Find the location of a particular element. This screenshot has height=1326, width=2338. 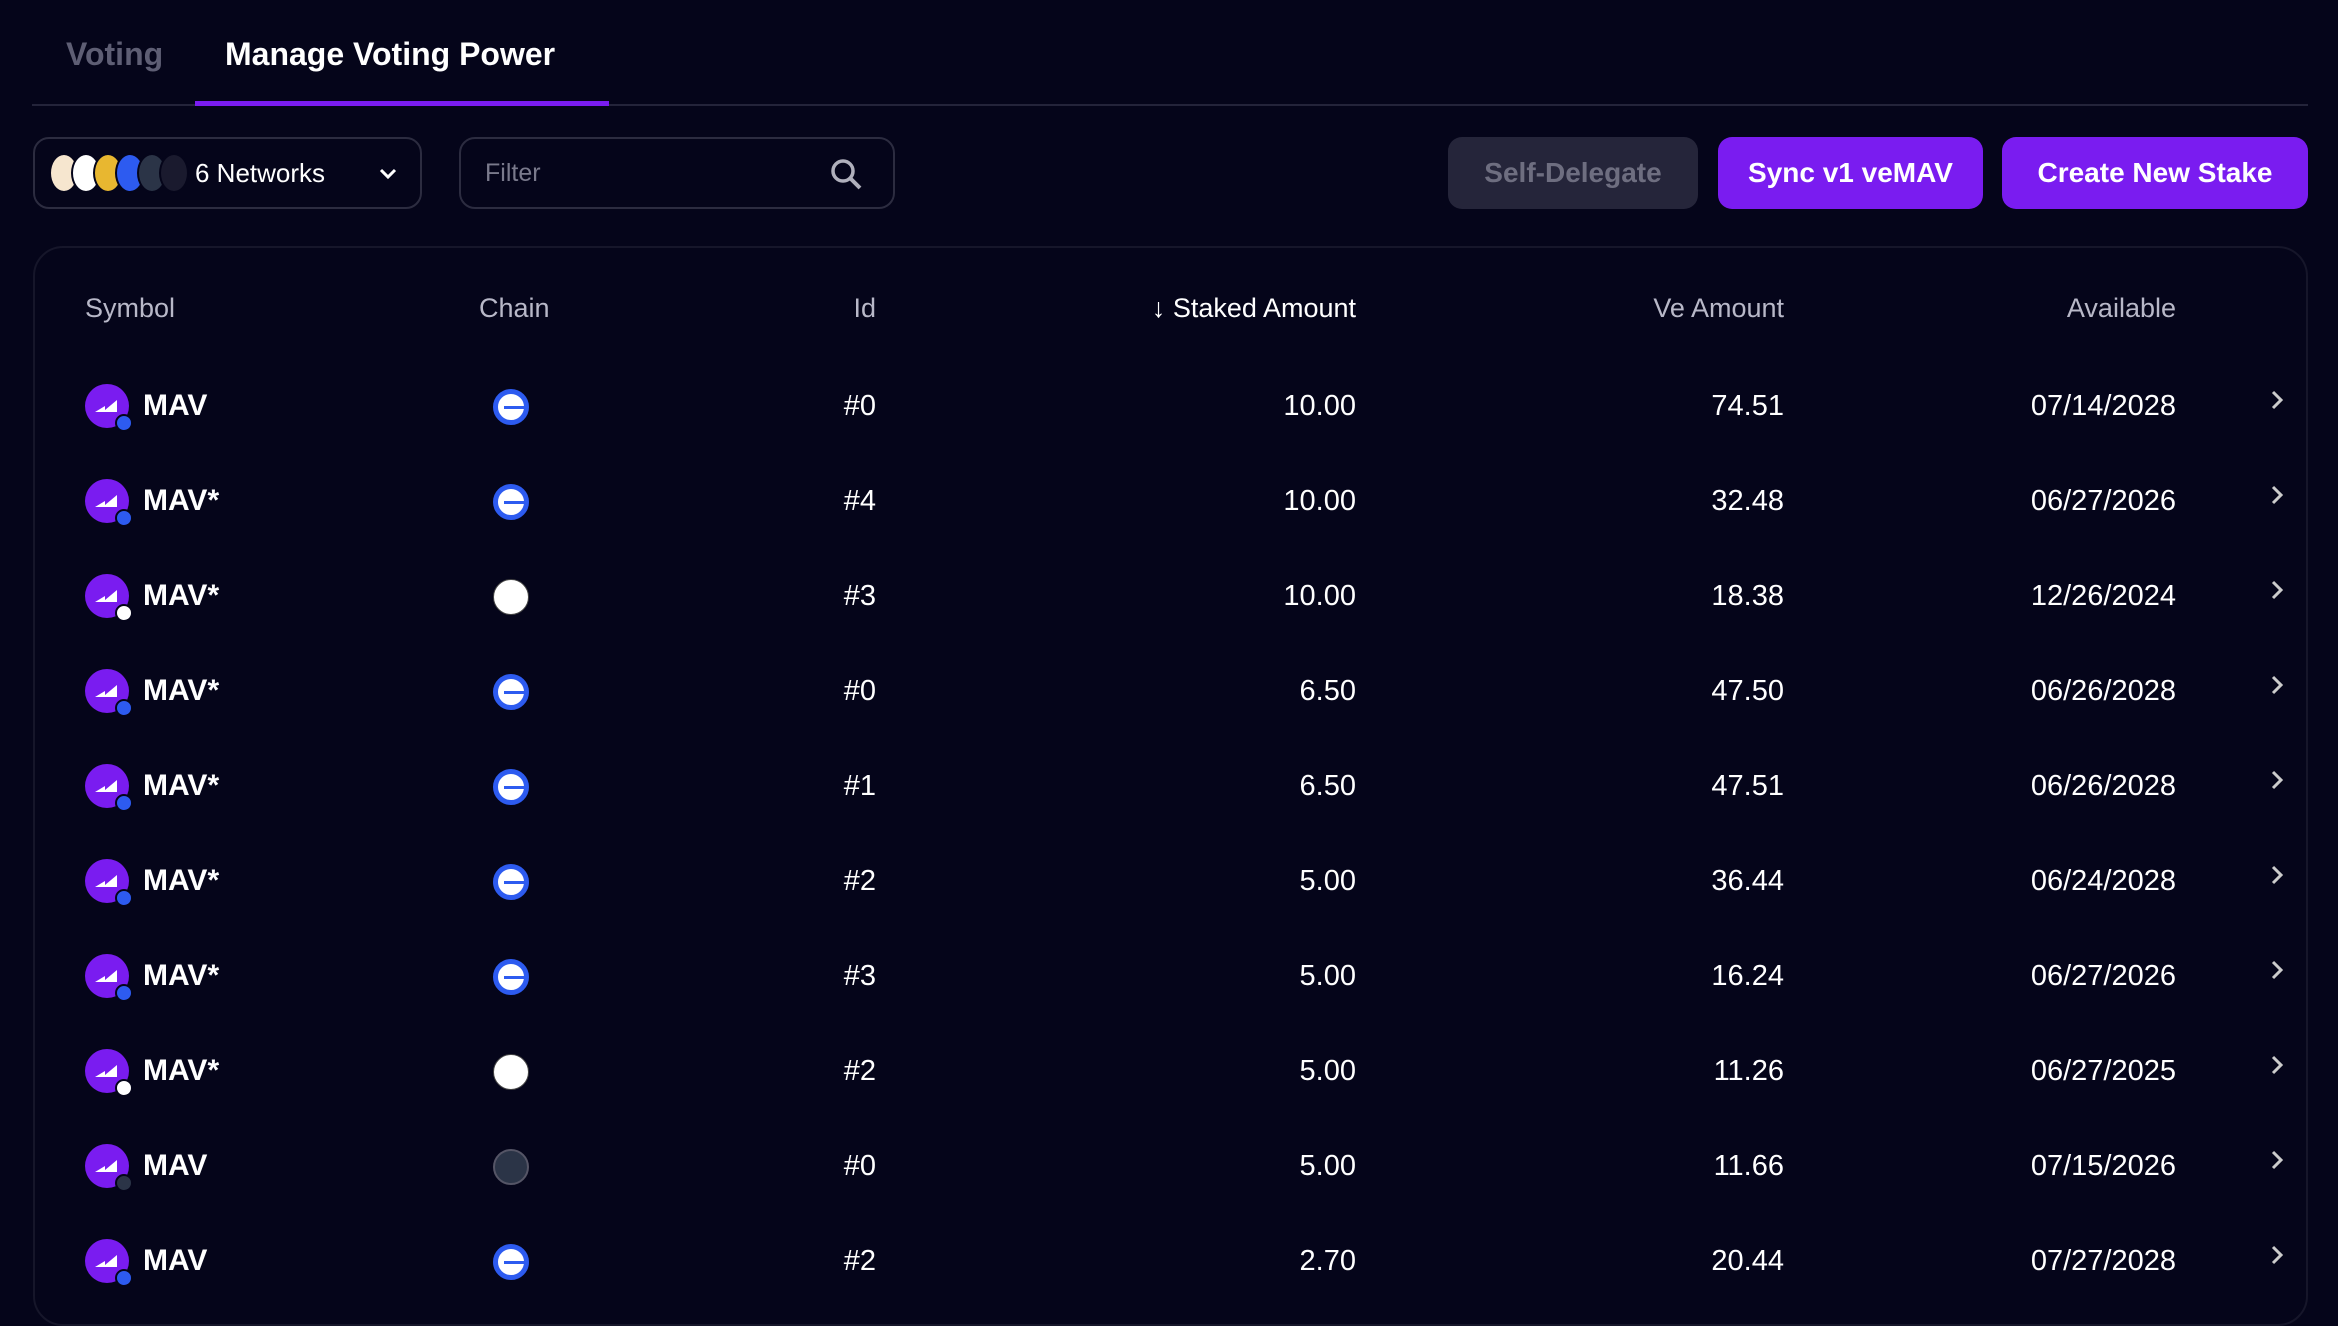

symbol-cell: MAV is located at coordinates (146, 1261).